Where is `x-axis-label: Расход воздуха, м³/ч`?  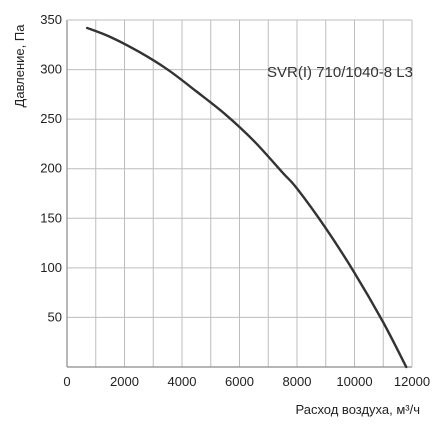
x-axis-label: Расход воздуха, м³/ч is located at coordinates (357, 409).